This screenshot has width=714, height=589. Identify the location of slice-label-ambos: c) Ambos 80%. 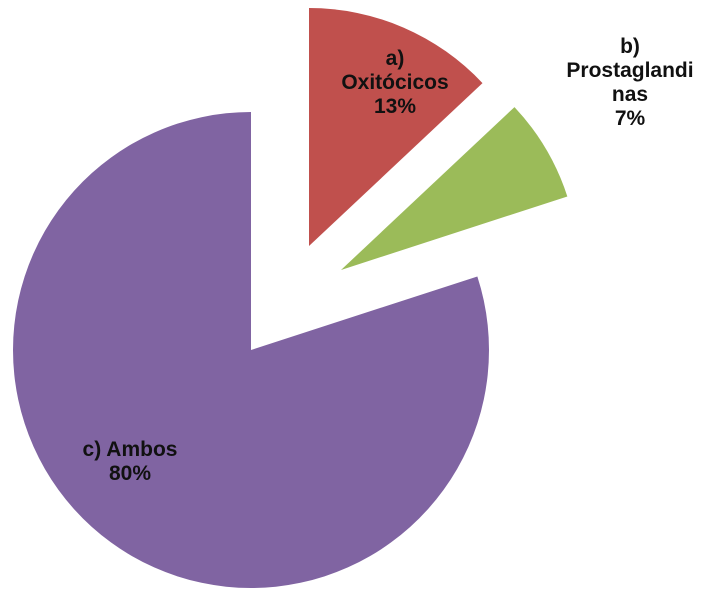
(130, 462).